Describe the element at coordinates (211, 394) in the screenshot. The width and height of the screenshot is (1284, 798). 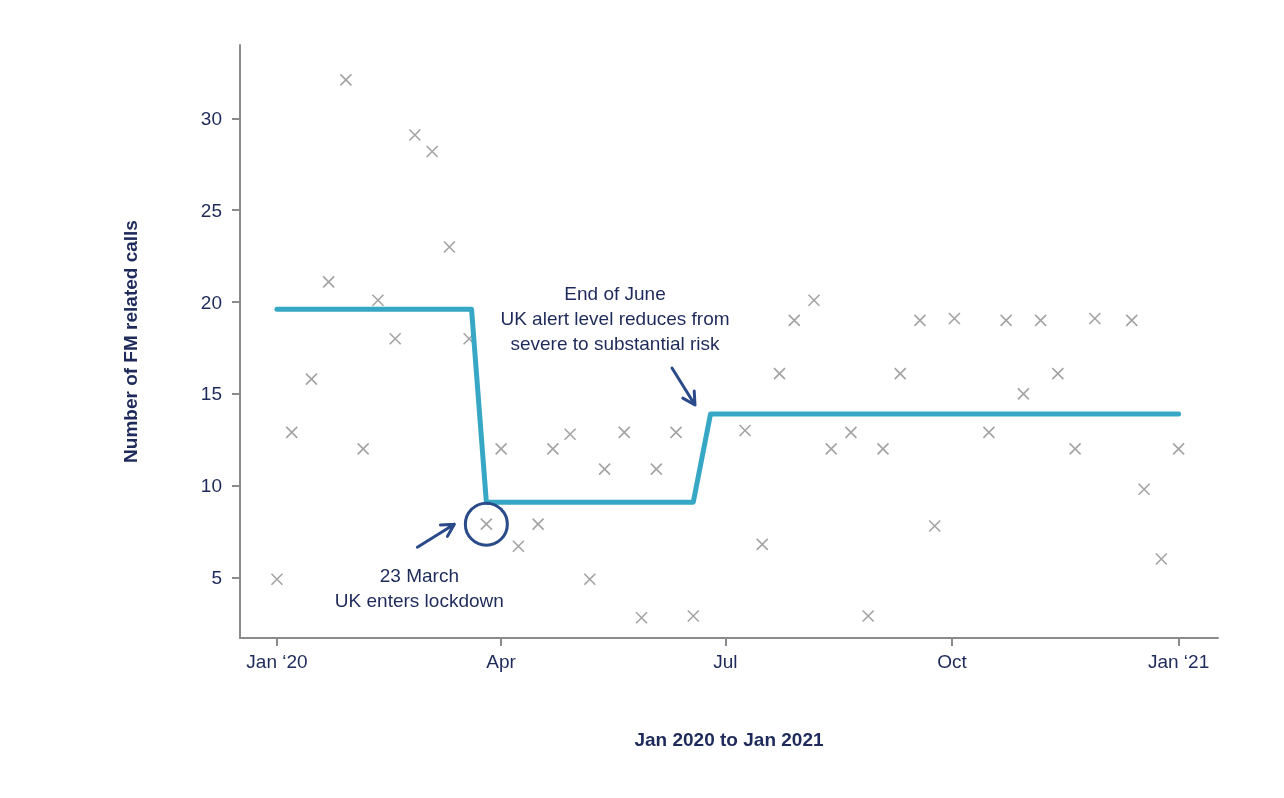
I see `y-tick-label: 15` at that location.